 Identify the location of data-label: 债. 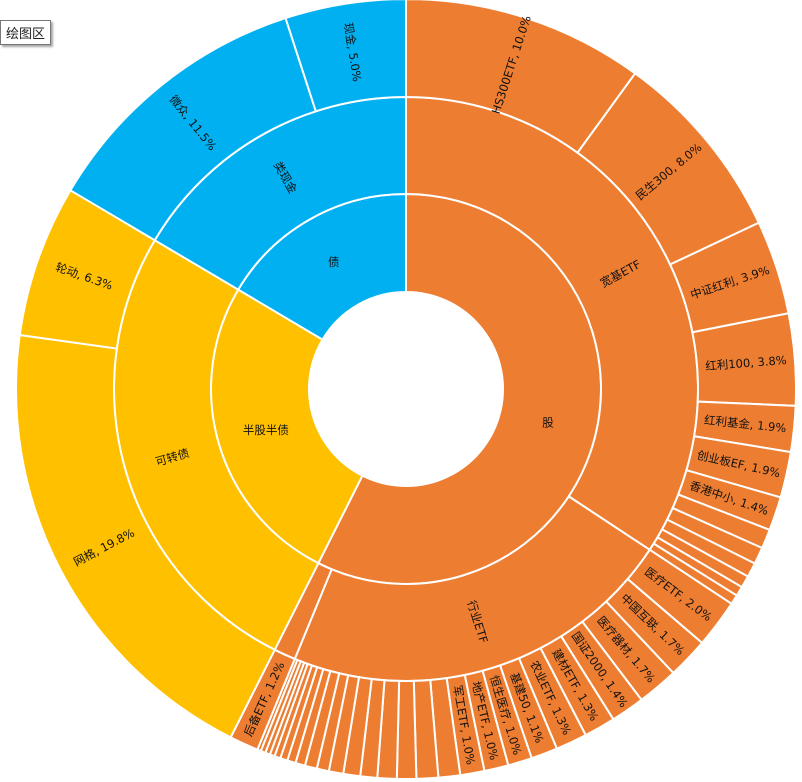
(334, 262).